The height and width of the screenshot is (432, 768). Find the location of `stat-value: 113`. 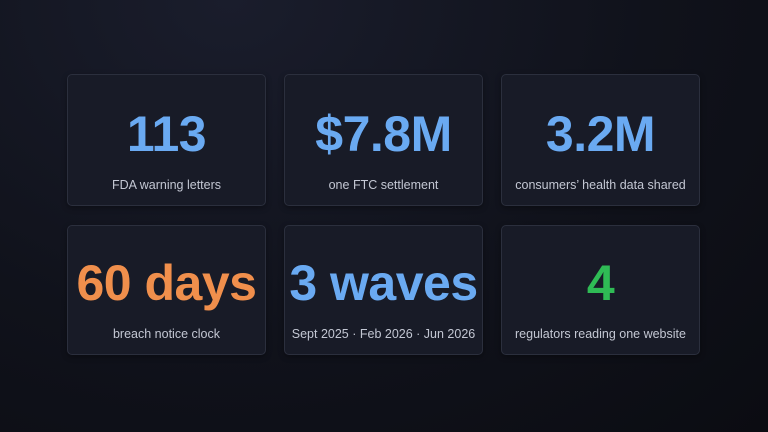

stat-value: 113 is located at coordinates (166, 134).